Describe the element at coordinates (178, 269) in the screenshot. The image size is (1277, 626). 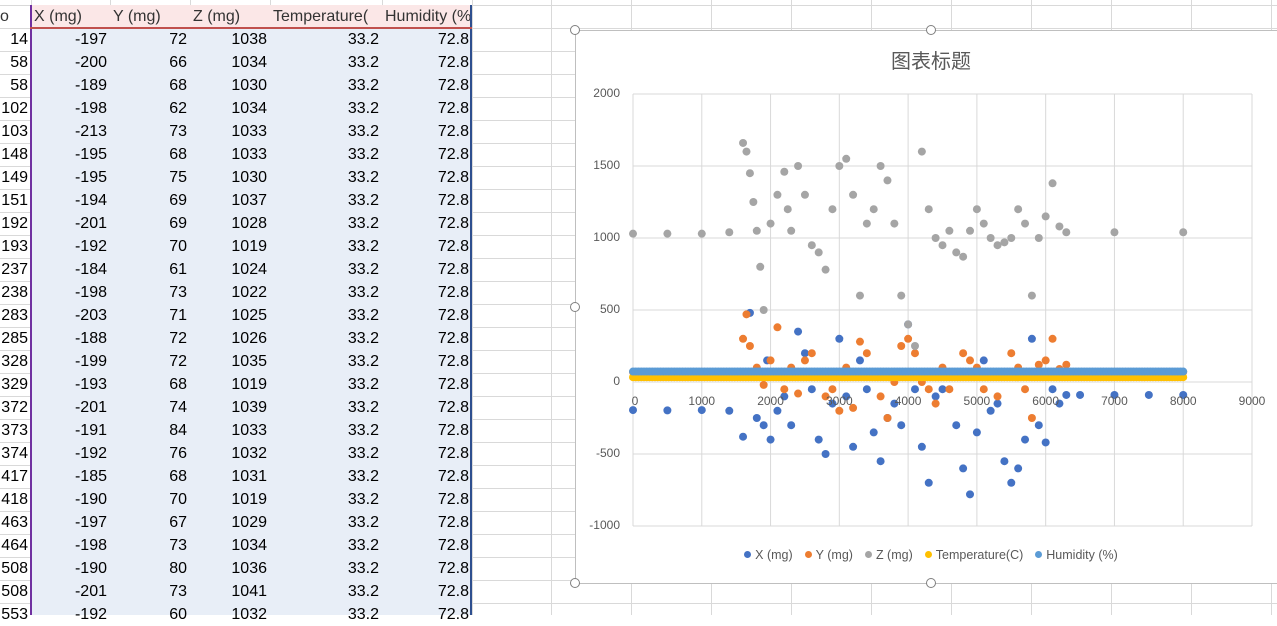
I see `data-cell: 61` at that location.